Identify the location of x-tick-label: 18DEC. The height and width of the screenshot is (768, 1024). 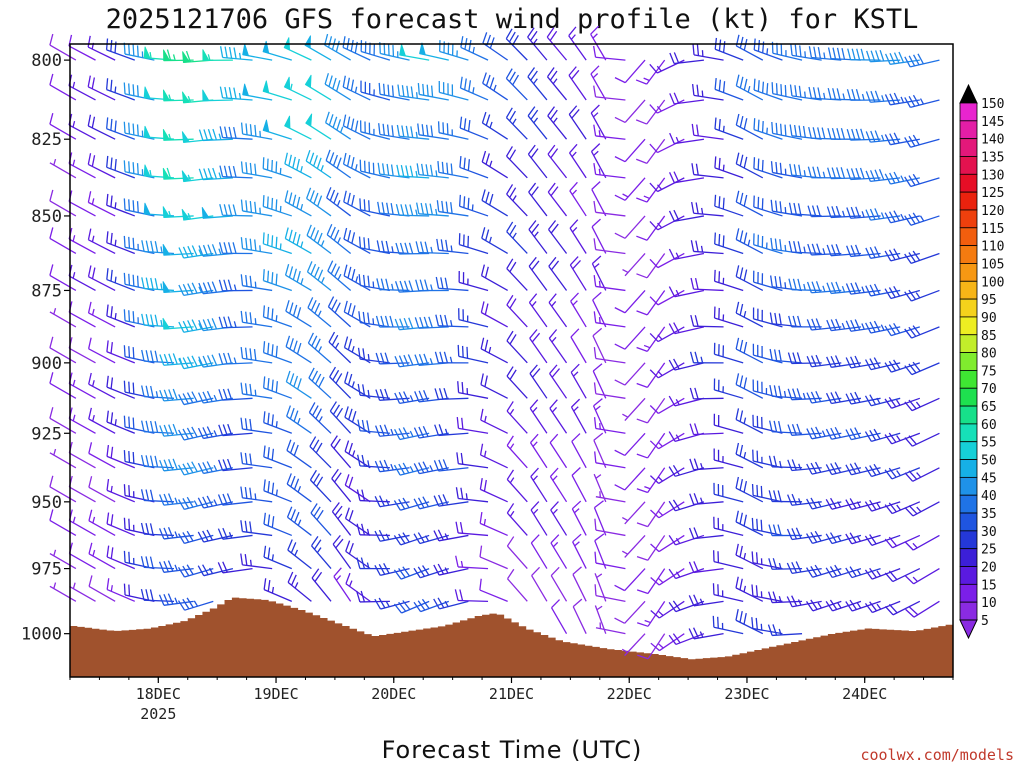
(158, 694).